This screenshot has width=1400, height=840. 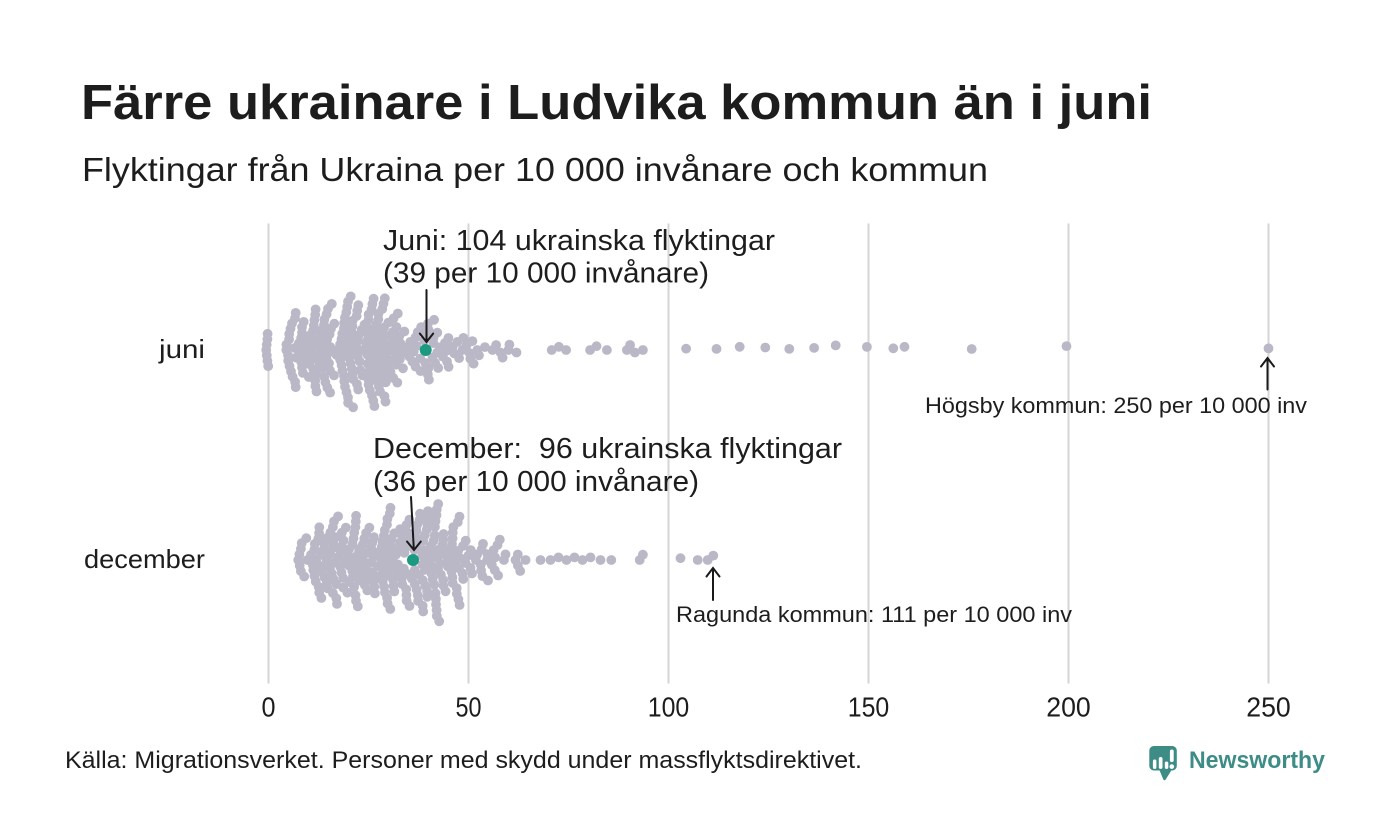 I want to click on svg-text: 250, so click(x=1268, y=707).